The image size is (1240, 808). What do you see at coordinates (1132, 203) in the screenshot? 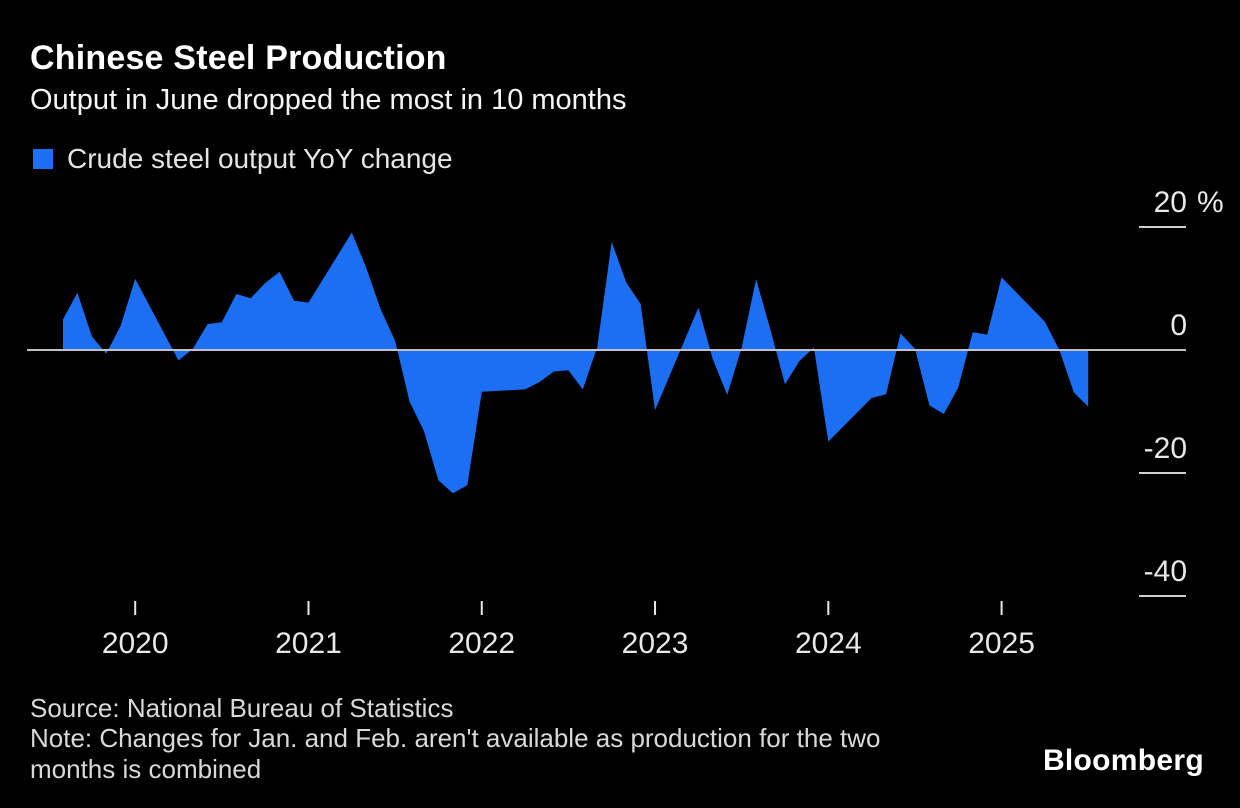
I see `y-axis-label-20: 20%` at bounding box center [1132, 203].